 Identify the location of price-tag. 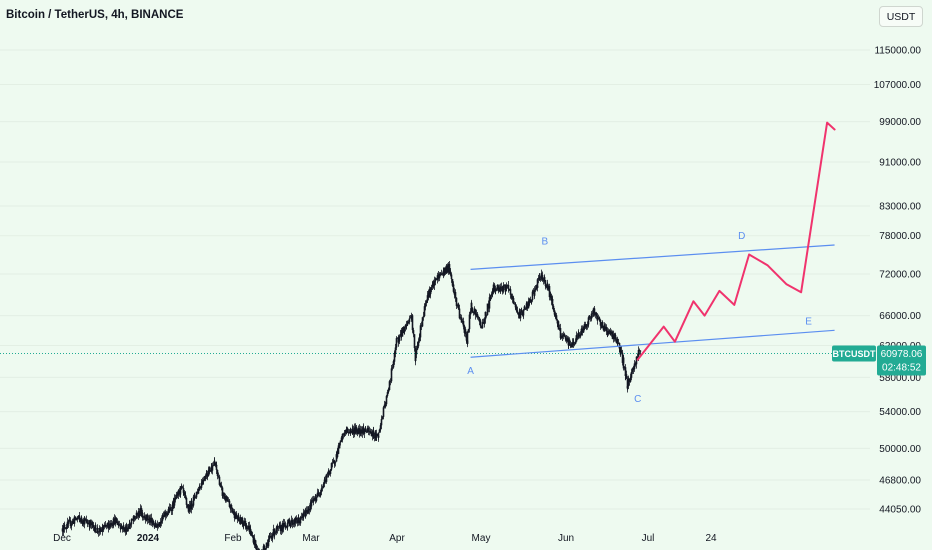
(901, 360).